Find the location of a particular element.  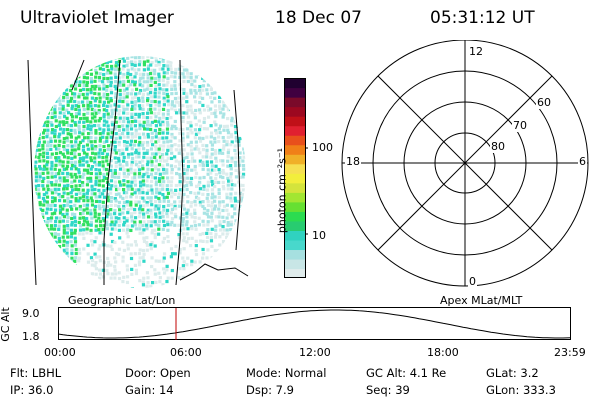

status-seq: Seq: 39 is located at coordinates (388, 390).